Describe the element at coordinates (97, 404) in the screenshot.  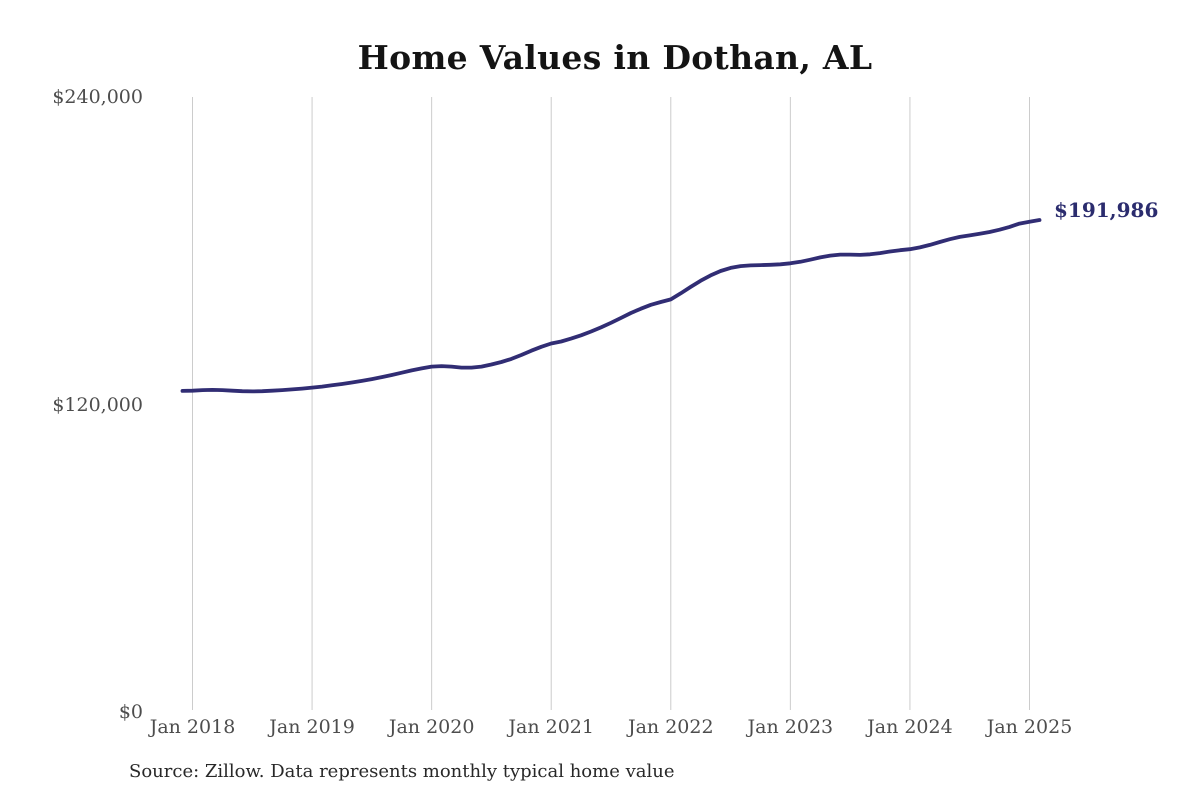
I see `y-tick-label: $120,000` at that location.